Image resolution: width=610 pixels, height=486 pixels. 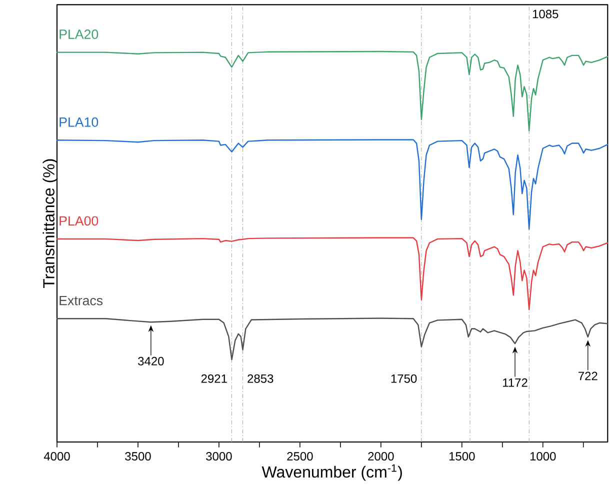 What do you see at coordinates (79, 122) in the screenshot?
I see `series-label: PLA10` at bounding box center [79, 122].